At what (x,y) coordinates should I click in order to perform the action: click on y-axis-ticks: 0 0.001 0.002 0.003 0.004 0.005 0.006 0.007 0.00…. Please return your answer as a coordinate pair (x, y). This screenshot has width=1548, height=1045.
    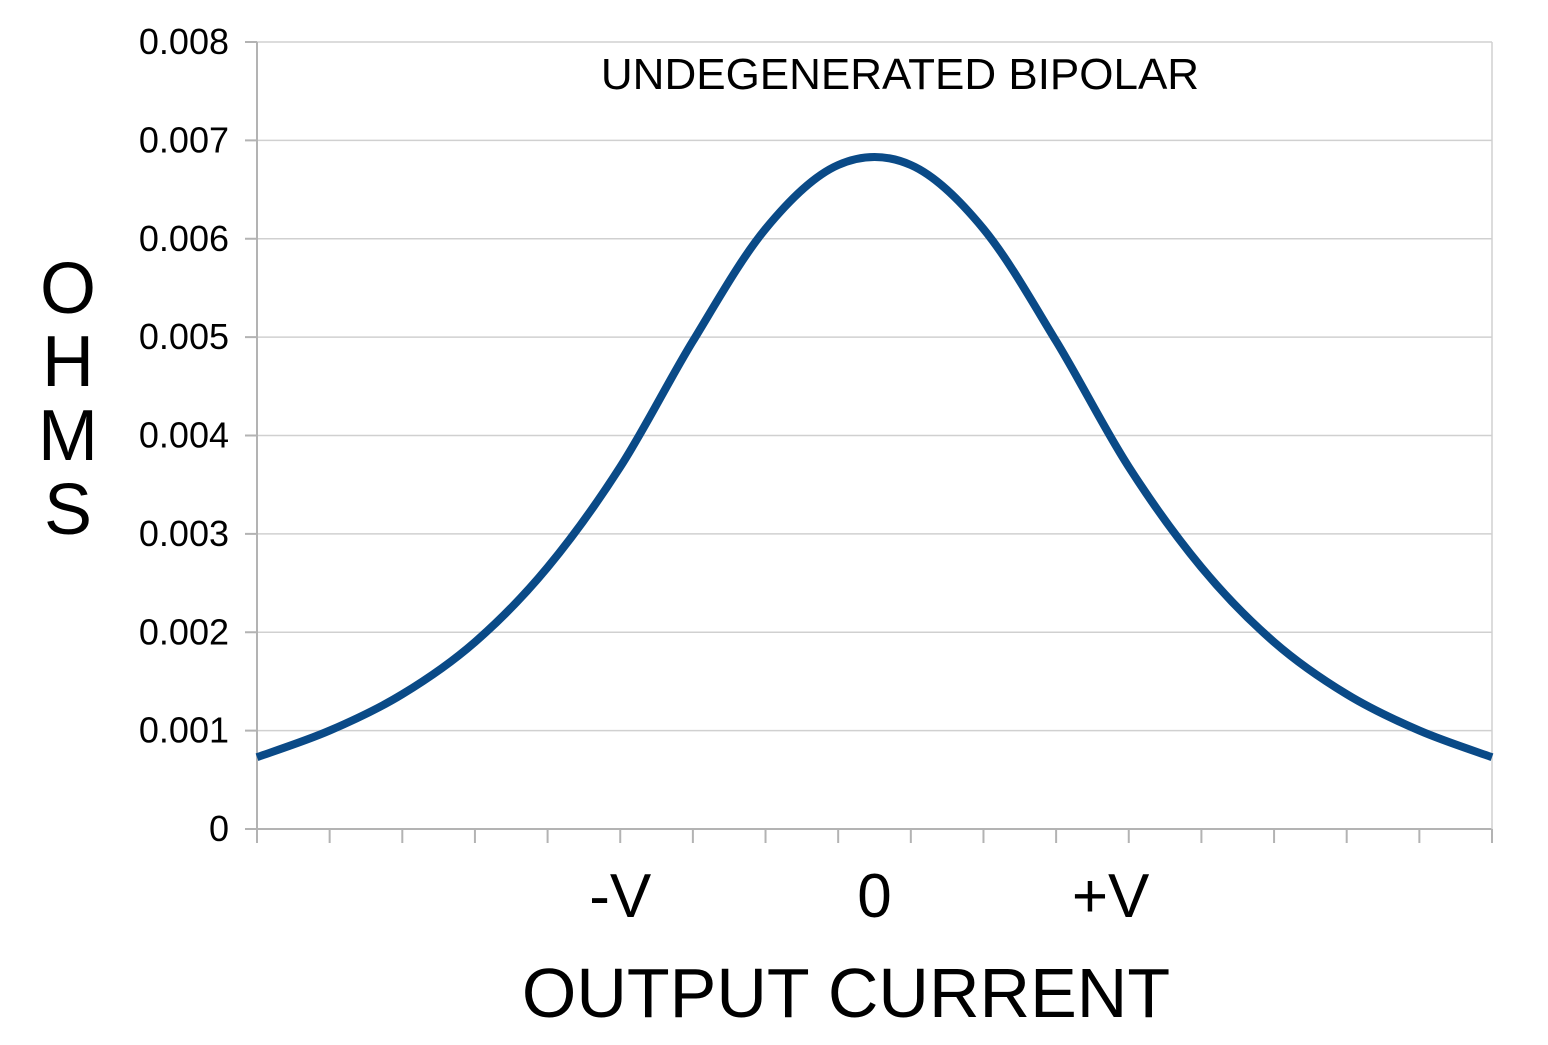
    Looking at the image, I should click on (198, 435).